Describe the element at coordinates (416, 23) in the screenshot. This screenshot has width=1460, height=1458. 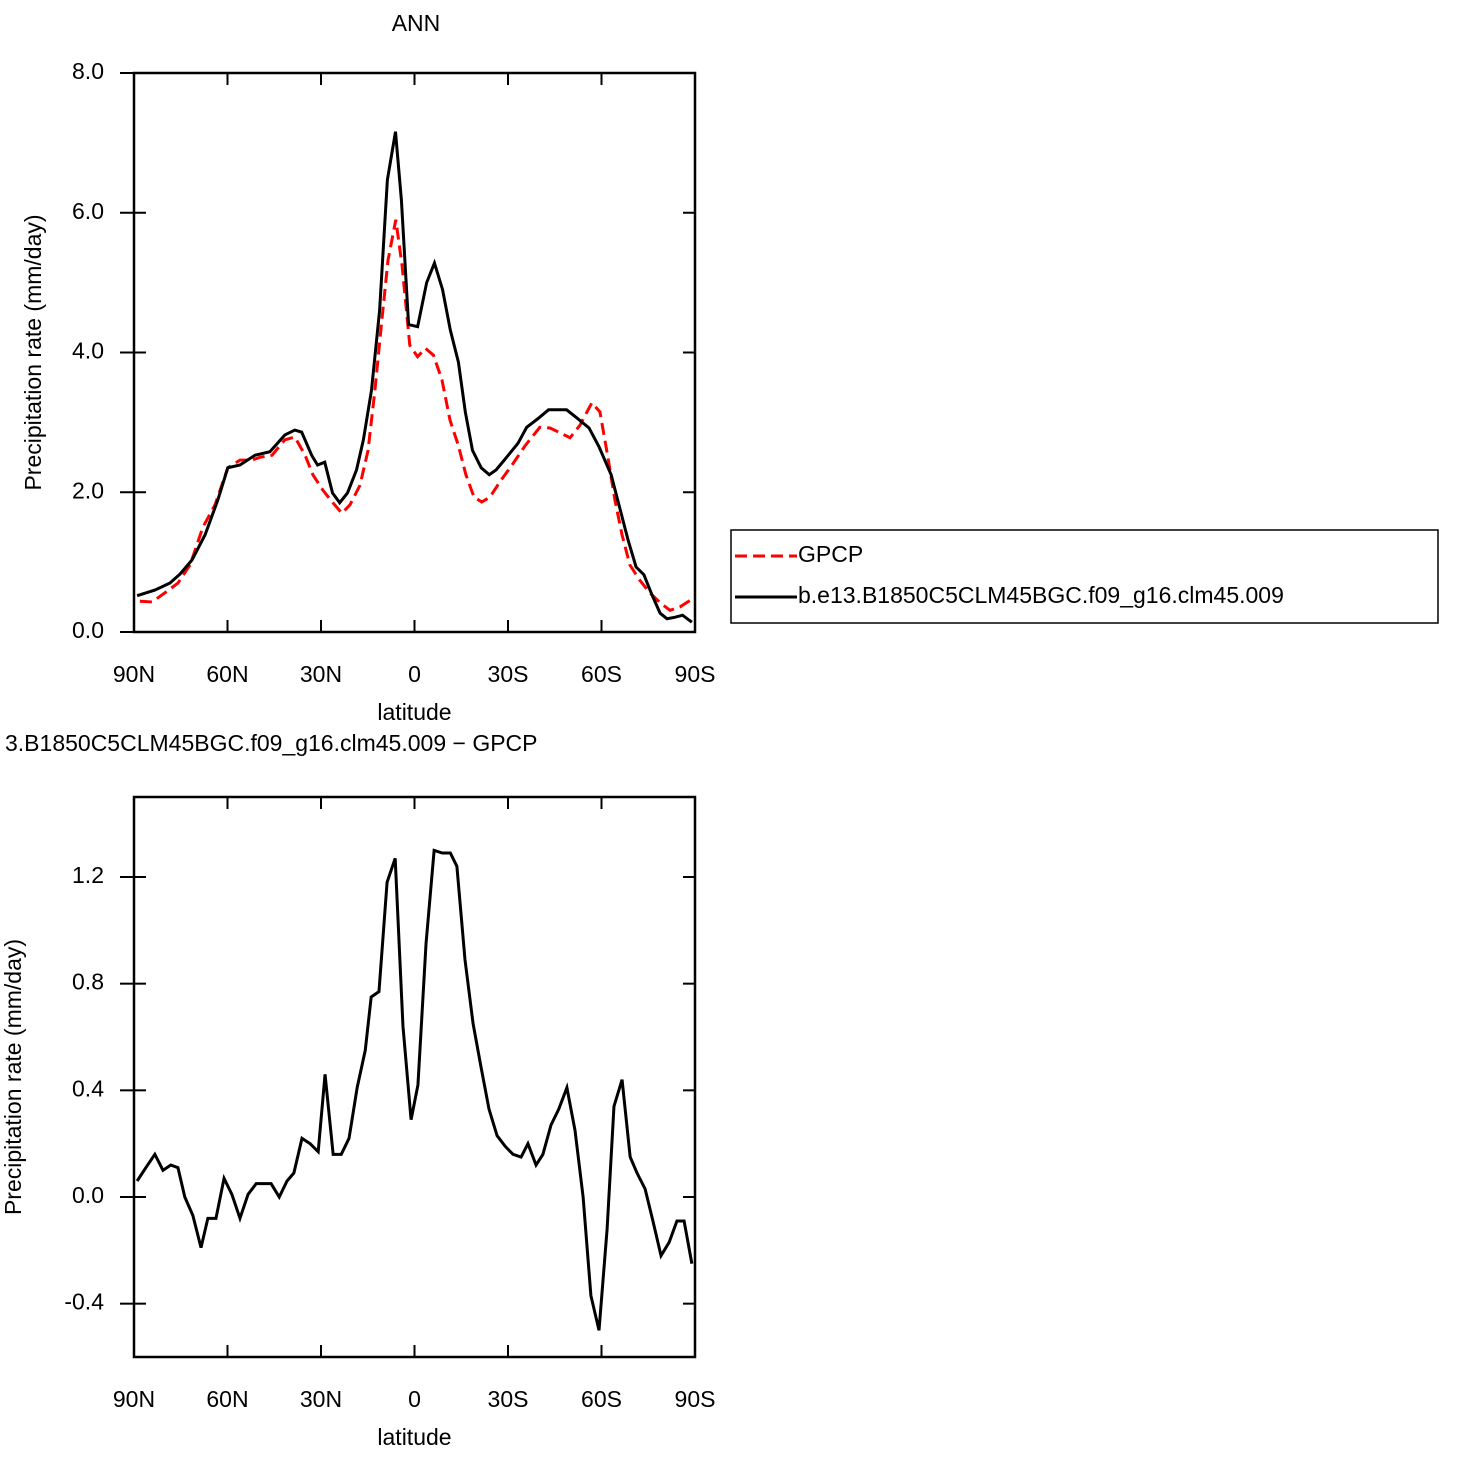
I see `chart-title: ANN` at that location.